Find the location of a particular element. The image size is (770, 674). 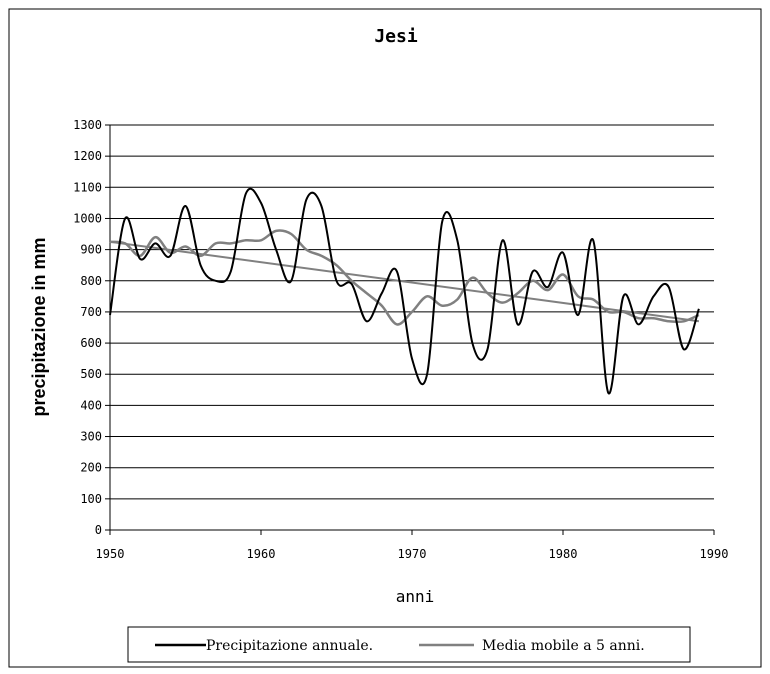

y-tick-label-700: 700 is located at coordinates (91, 312).